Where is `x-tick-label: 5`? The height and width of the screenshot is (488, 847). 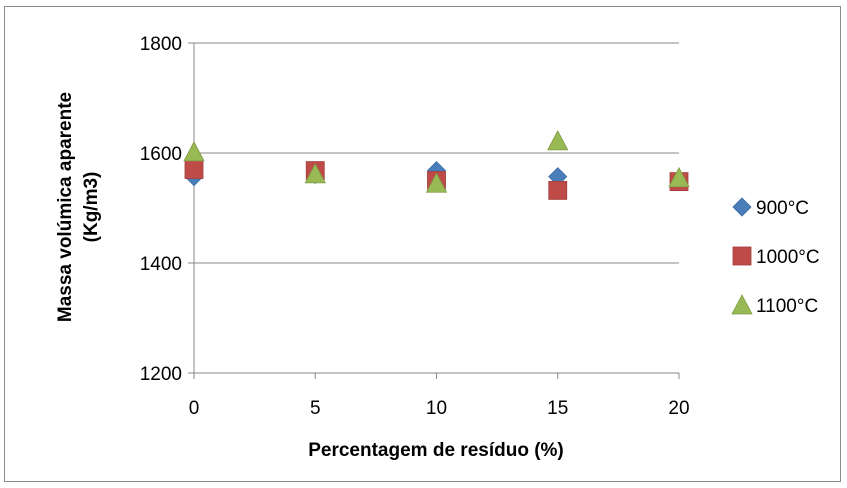
x-tick-label: 5 is located at coordinates (315, 408).